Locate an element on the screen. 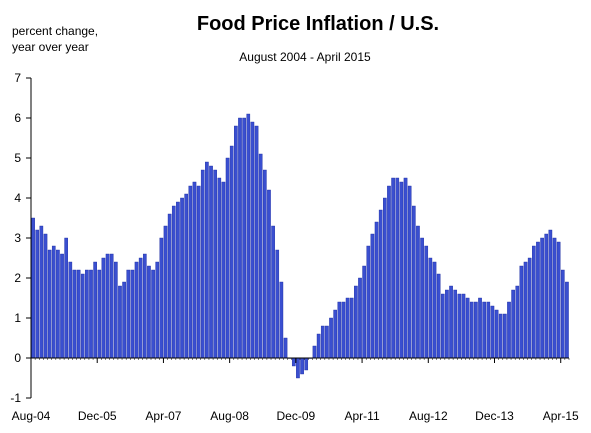 Image resolution: width=591 pixels, height=433 pixels. x-tick-label: Aug-04 is located at coordinates (31, 416).